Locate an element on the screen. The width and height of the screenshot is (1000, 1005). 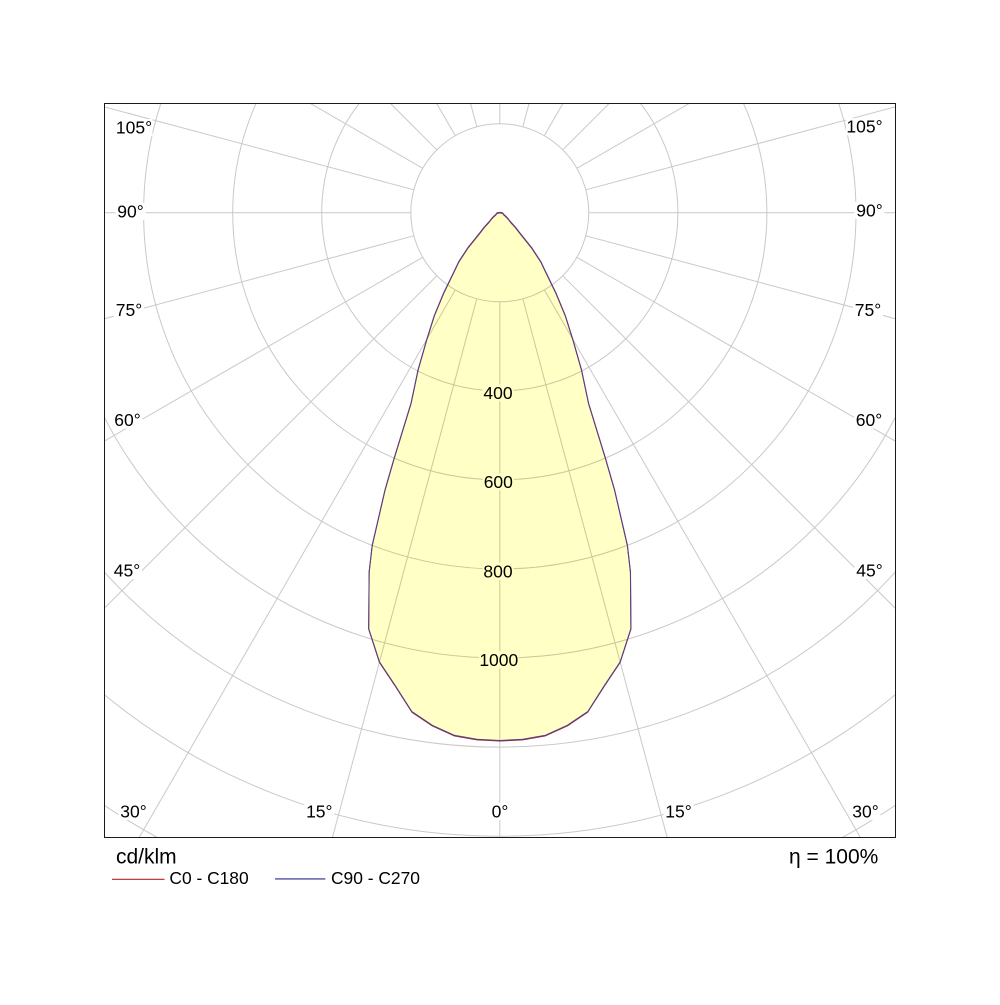
svg-text: 800 is located at coordinates (497, 571).